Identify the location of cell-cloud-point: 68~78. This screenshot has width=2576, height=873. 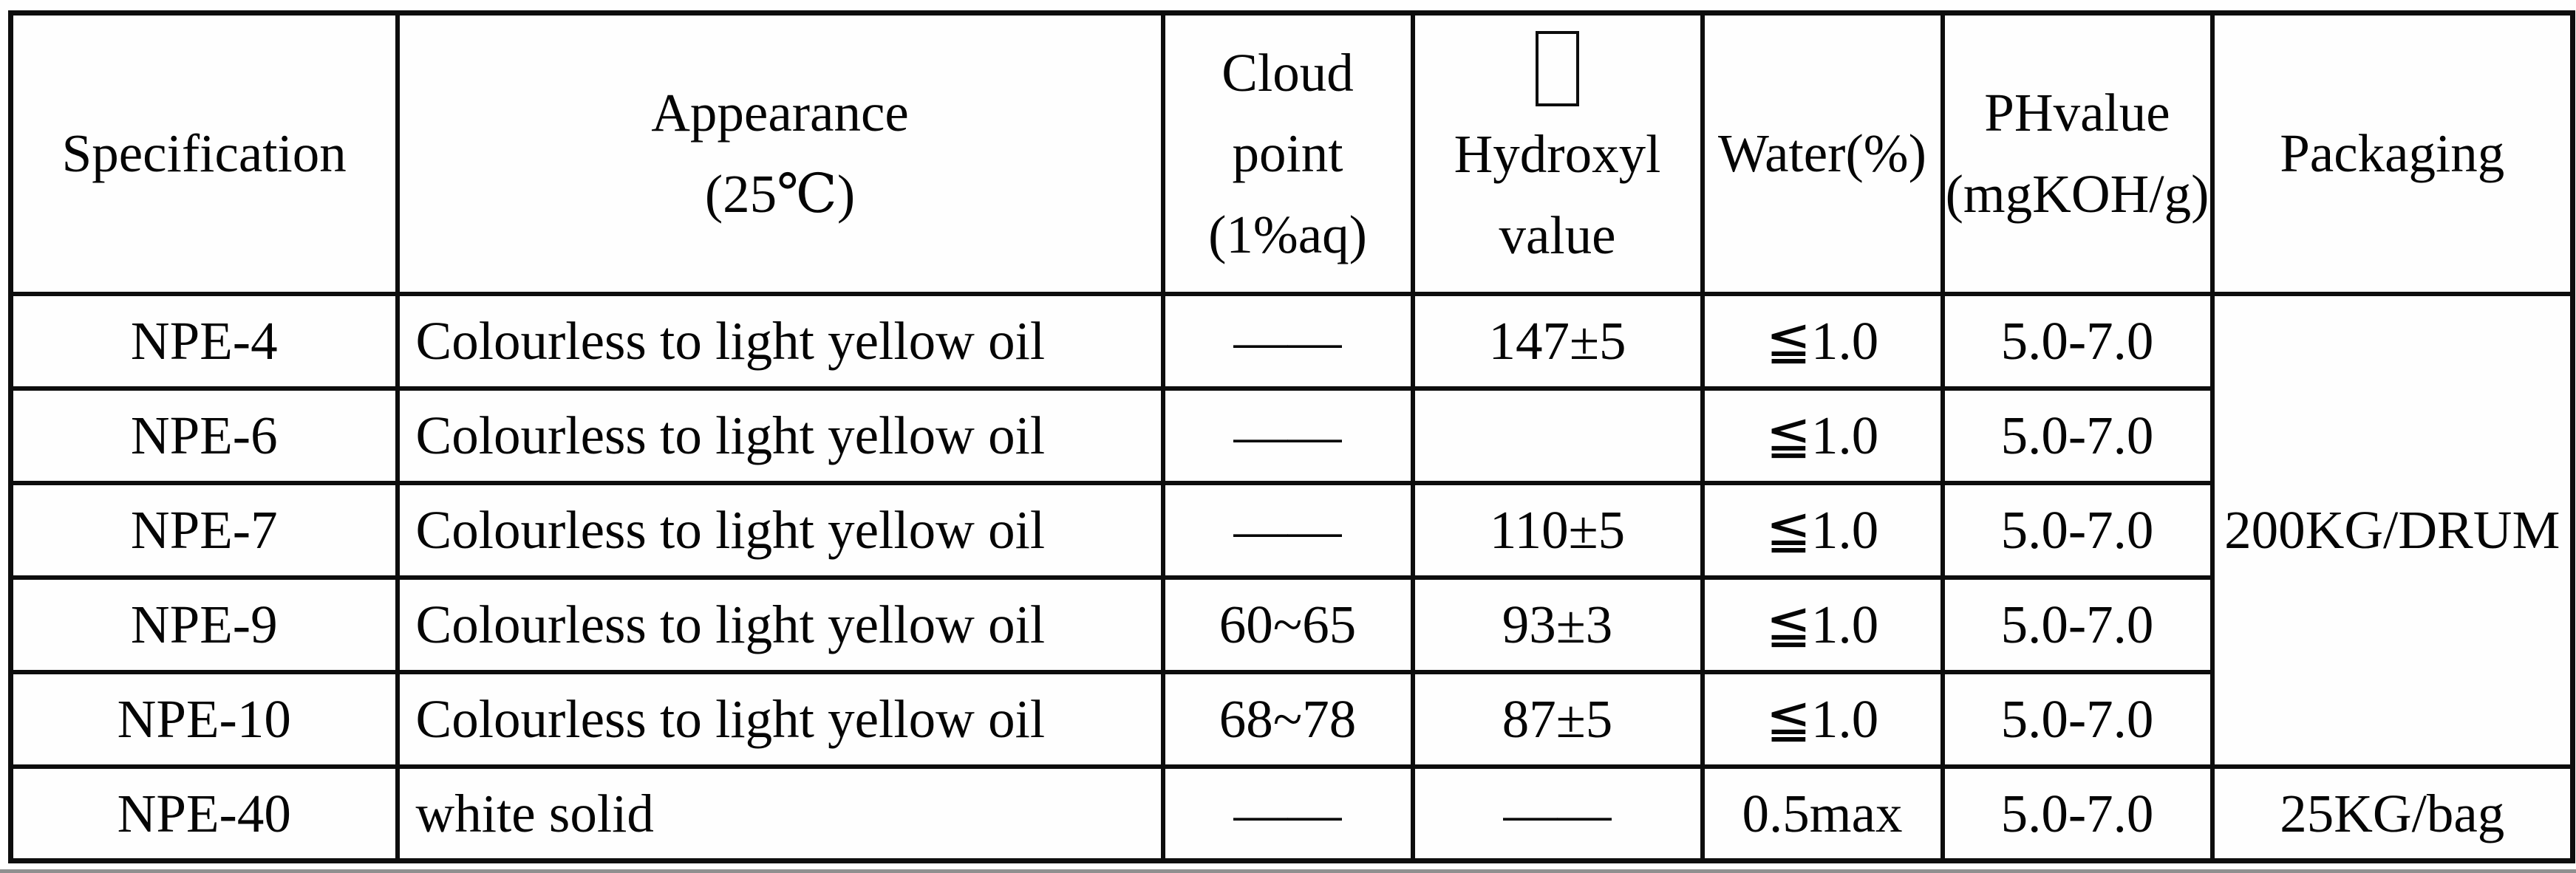
(1287, 719).